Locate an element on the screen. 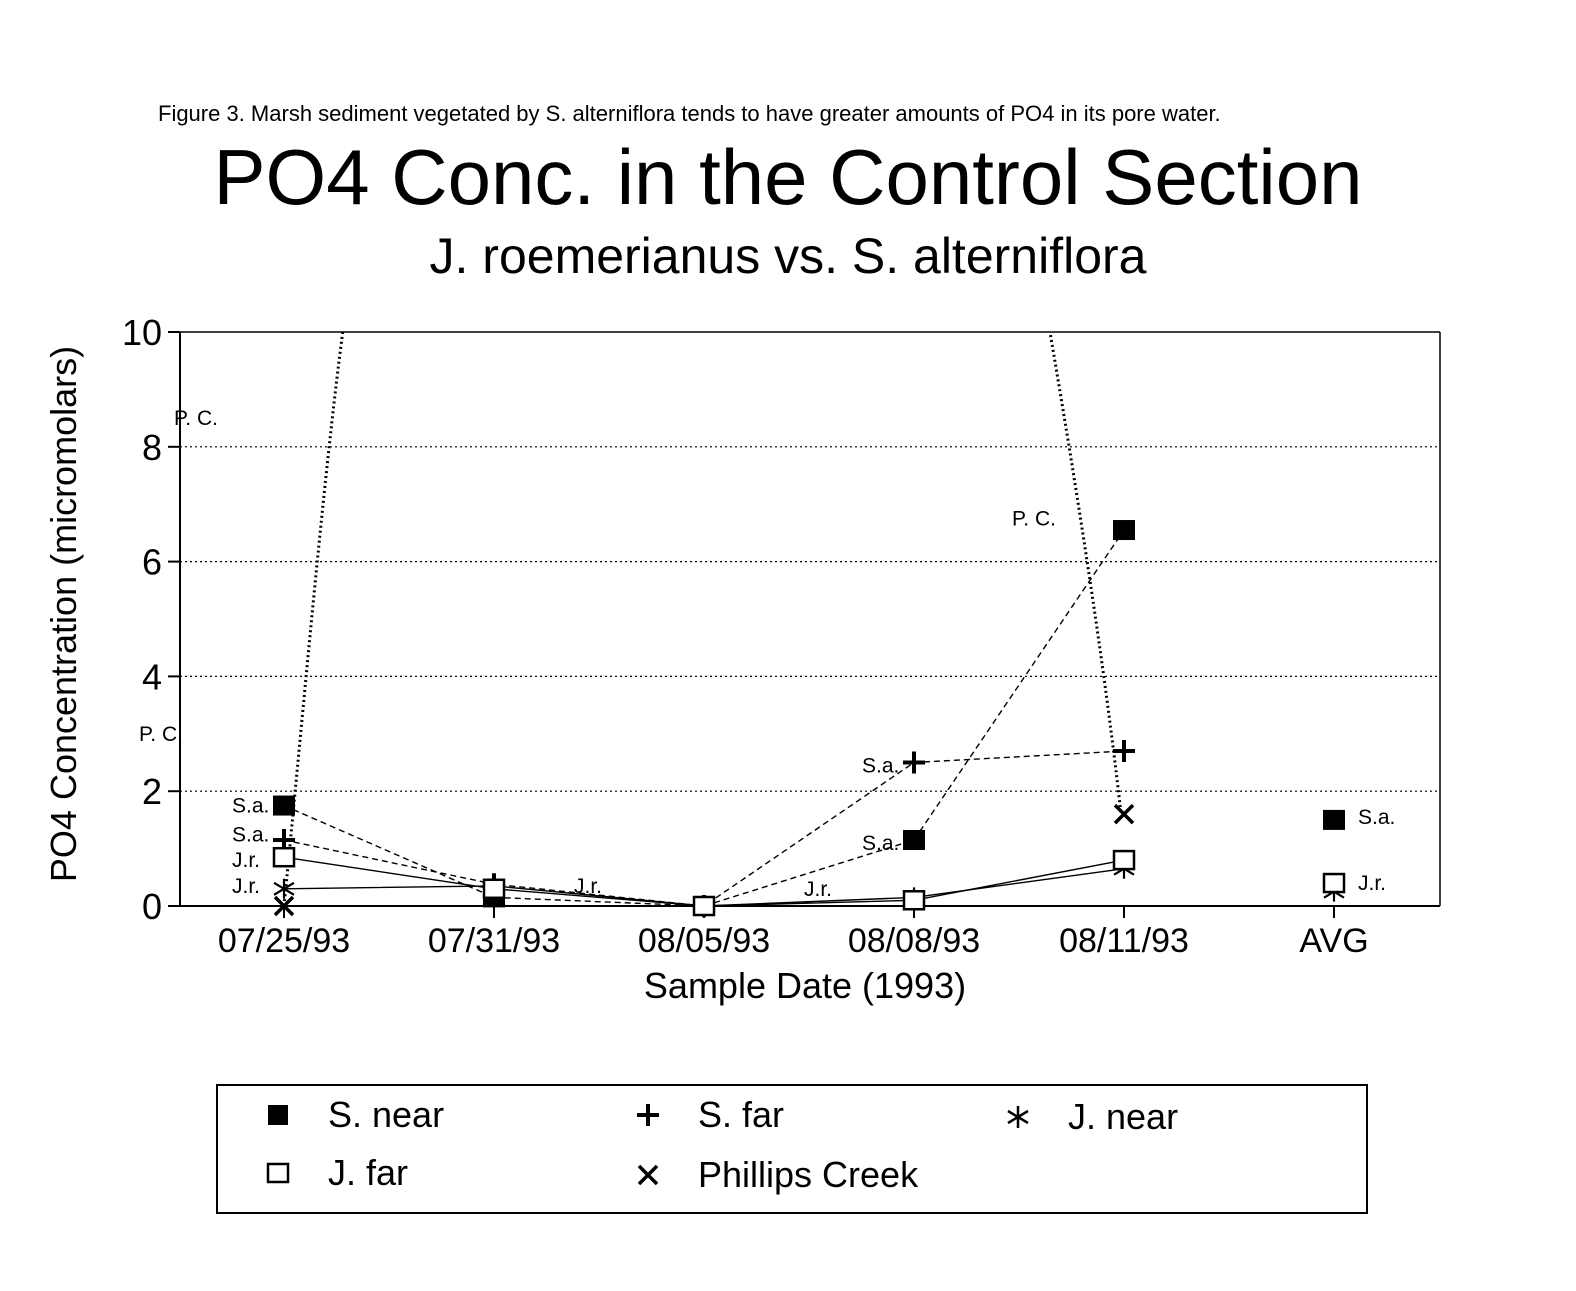 This screenshot has height=1291, width=1576. legend-label: Phillips Creek is located at coordinates (808, 1174).